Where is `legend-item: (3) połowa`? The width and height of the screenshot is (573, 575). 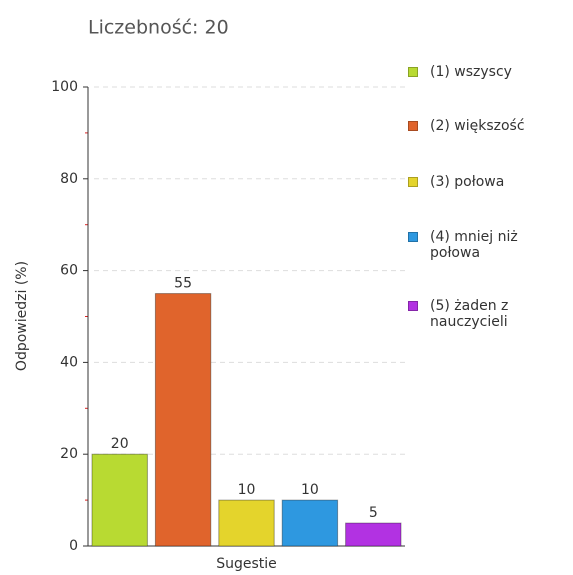 legend-item: (3) połowa is located at coordinates (488, 182).